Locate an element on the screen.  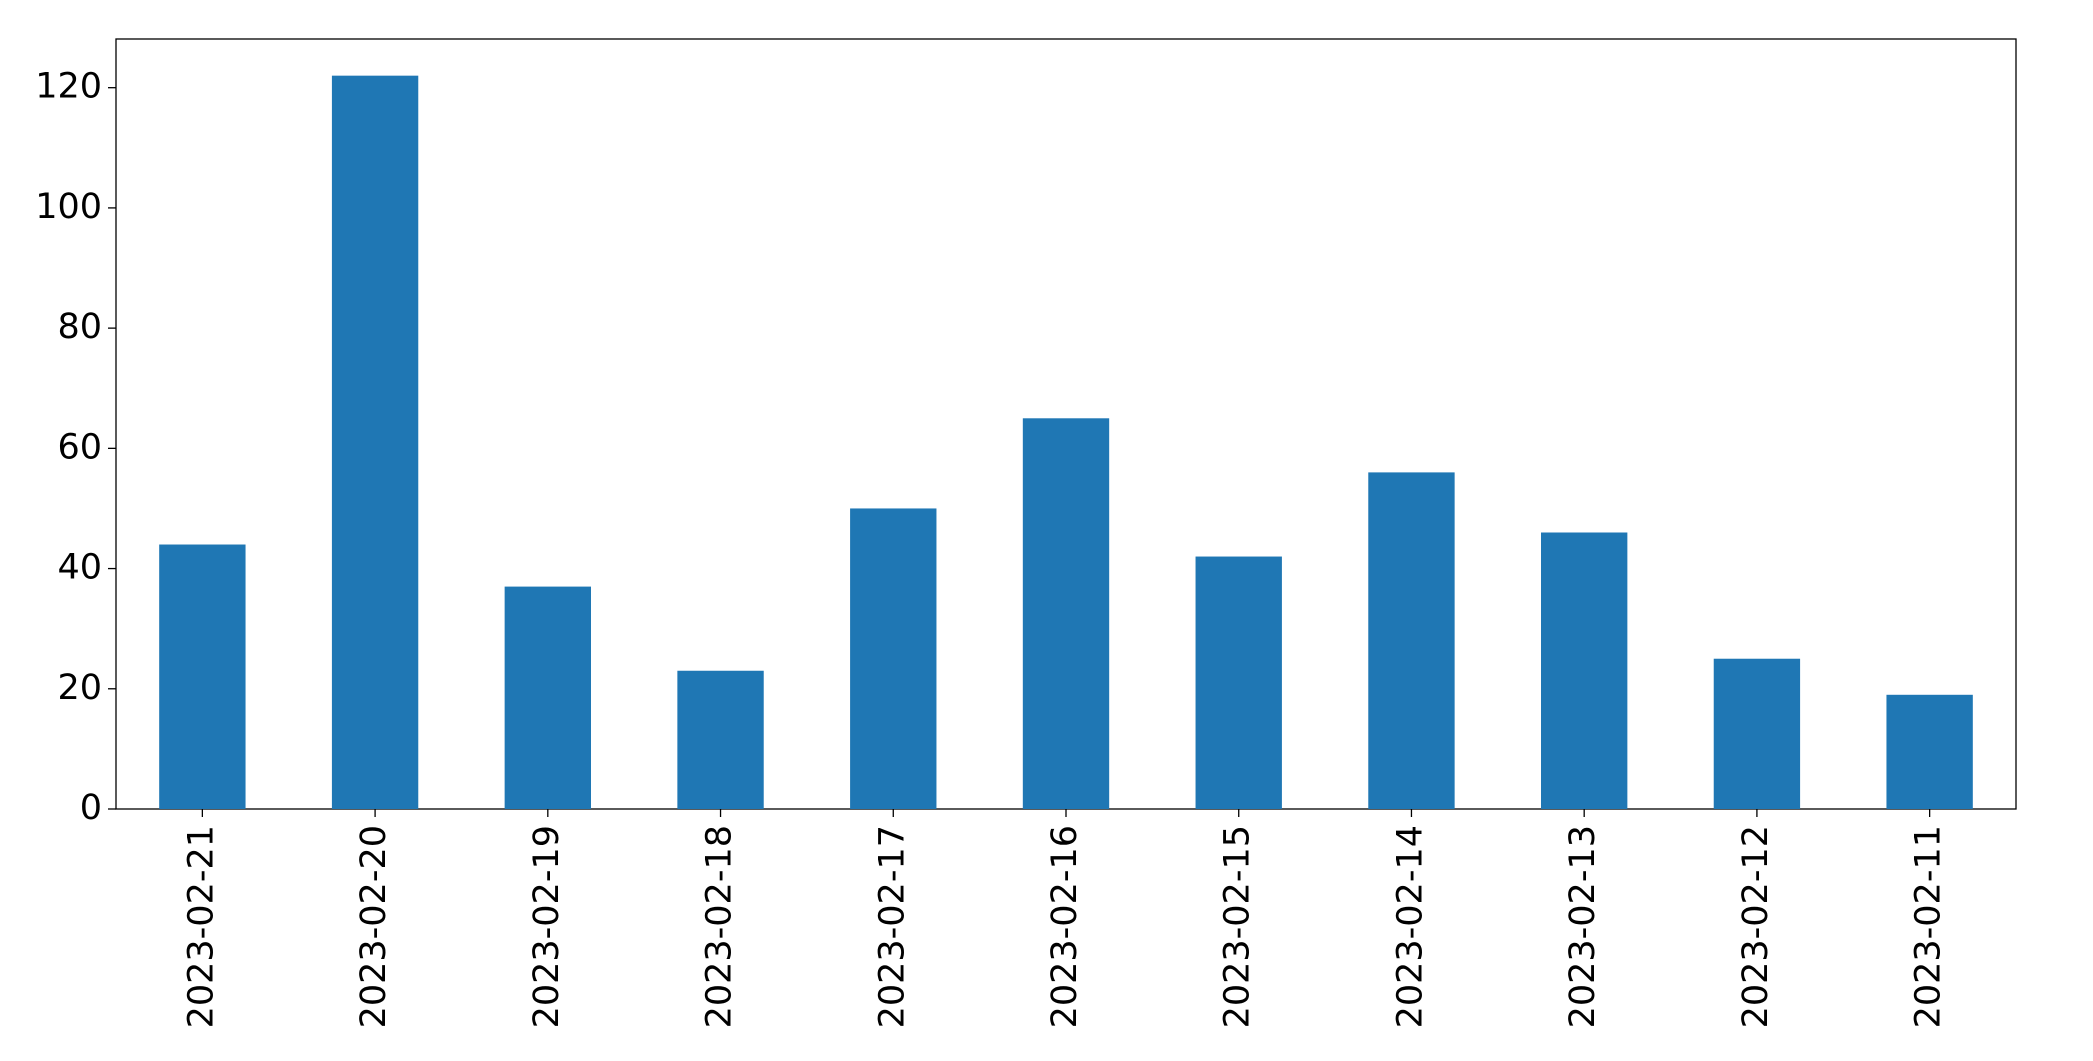
y-tick-label: 100 is located at coordinates (68, 207).